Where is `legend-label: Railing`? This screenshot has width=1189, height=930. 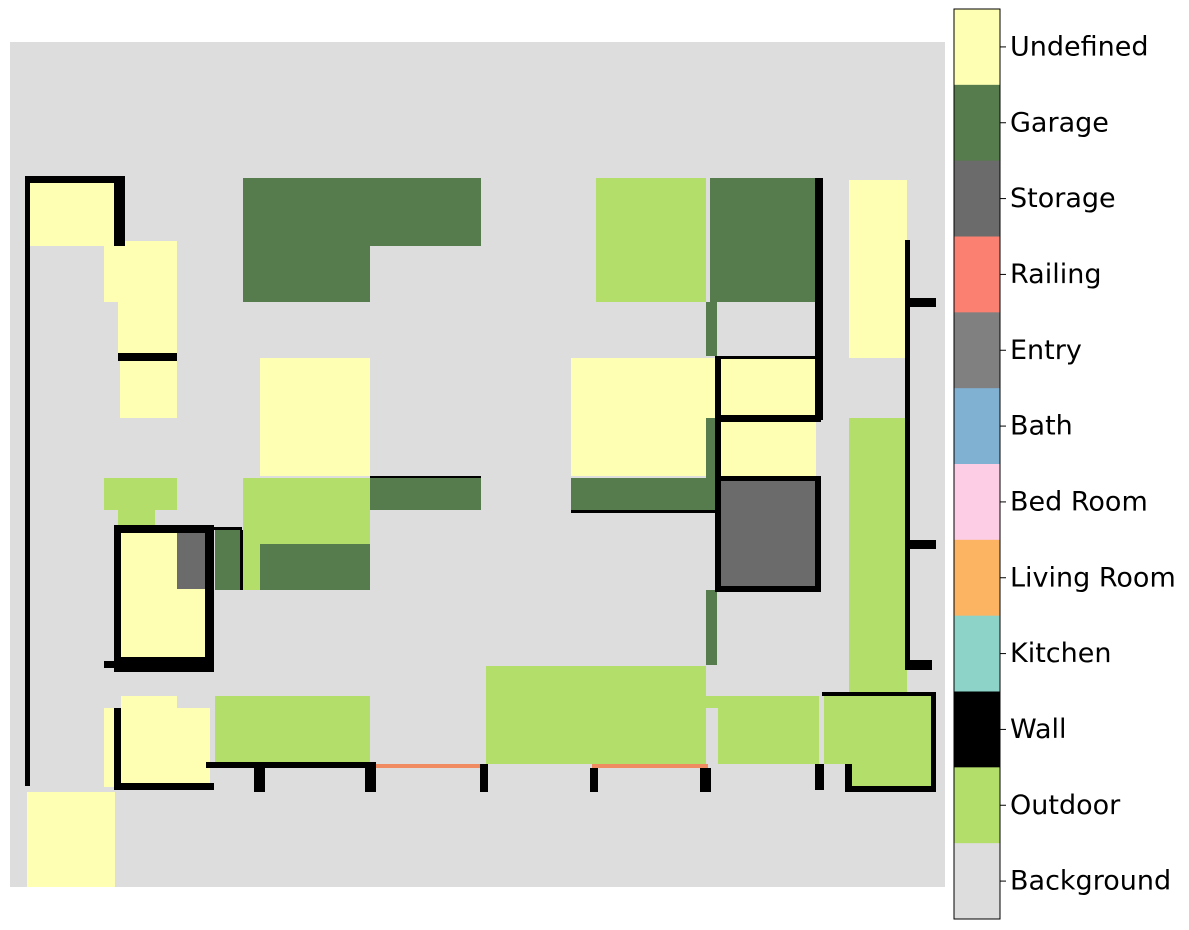 legend-label: Railing is located at coordinates (1055, 274).